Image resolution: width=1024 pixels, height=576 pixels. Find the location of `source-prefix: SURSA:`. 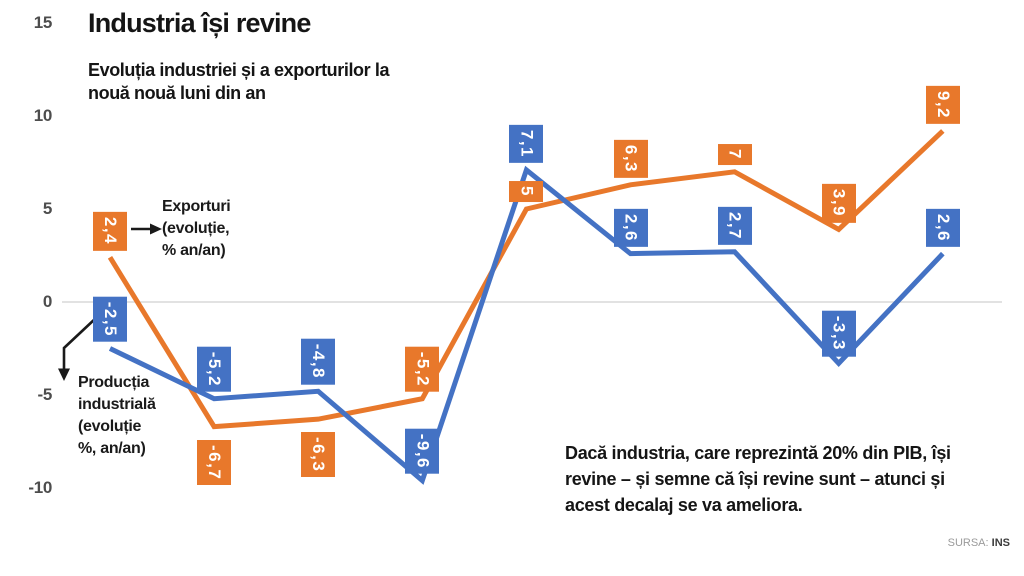

source-prefix: SURSA: is located at coordinates (968, 543).